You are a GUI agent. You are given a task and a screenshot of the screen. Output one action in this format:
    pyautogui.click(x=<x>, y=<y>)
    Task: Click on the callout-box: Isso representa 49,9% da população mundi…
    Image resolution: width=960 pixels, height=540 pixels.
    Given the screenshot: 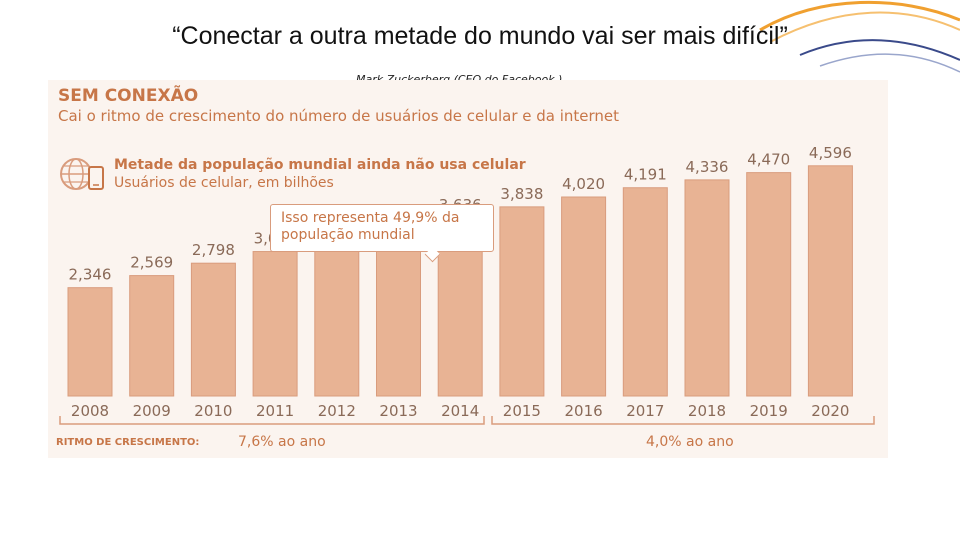 What is the action you would take?
    pyautogui.click(x=382, y=233)
    